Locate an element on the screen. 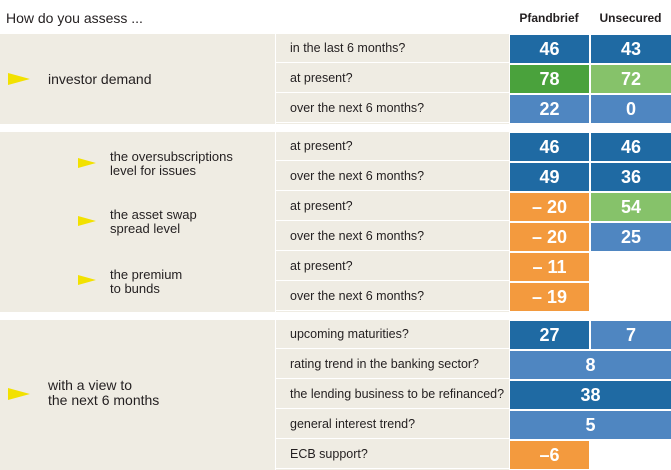  question-text: general interest trend? is located at coordinates (353, 424).